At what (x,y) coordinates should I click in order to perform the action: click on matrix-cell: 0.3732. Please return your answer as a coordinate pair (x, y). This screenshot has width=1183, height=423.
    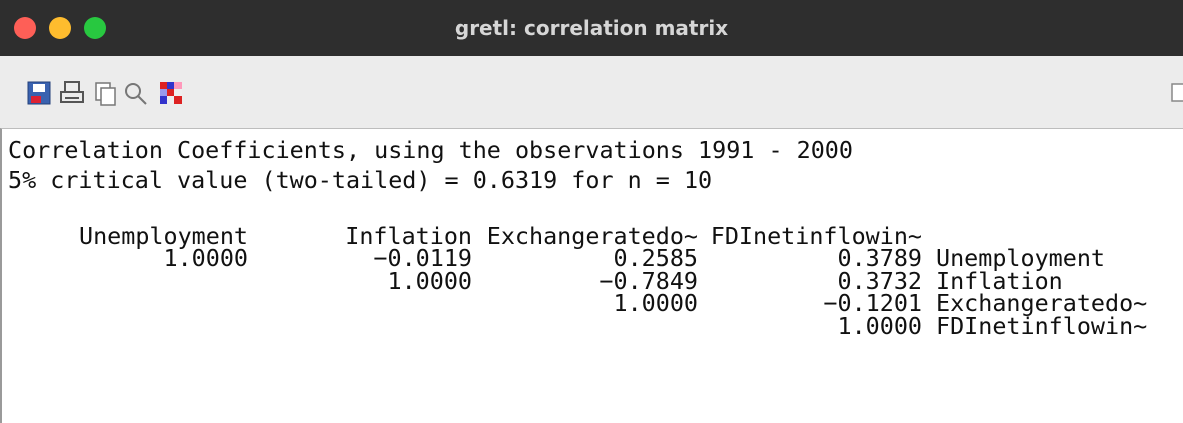
    Looking at the image, I should click on (880, 280).